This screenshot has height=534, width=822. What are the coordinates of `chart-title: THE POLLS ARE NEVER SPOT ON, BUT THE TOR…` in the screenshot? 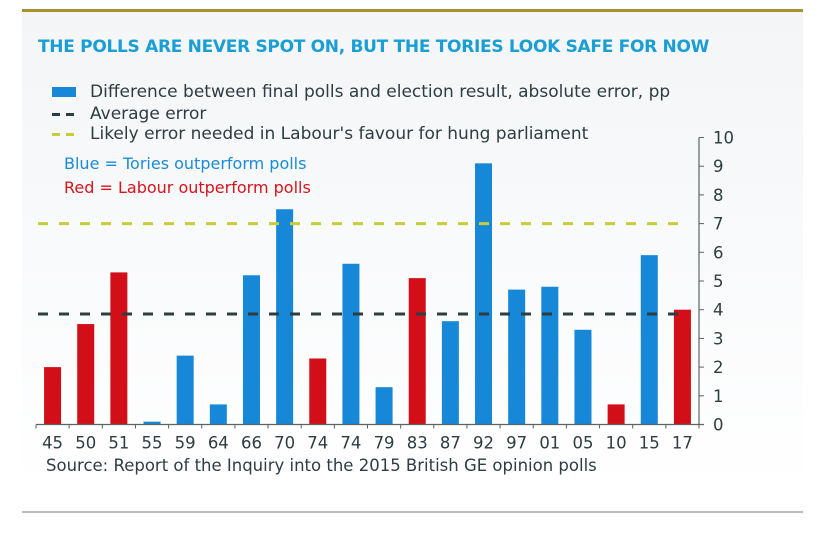 It's located at (374, 47).